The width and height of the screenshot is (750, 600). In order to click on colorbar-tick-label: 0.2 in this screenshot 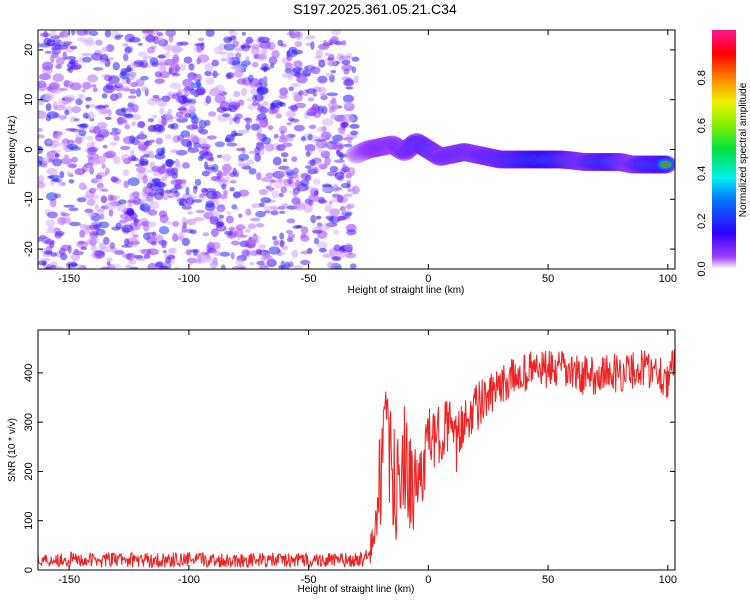, I will do `click(702, 221)`.